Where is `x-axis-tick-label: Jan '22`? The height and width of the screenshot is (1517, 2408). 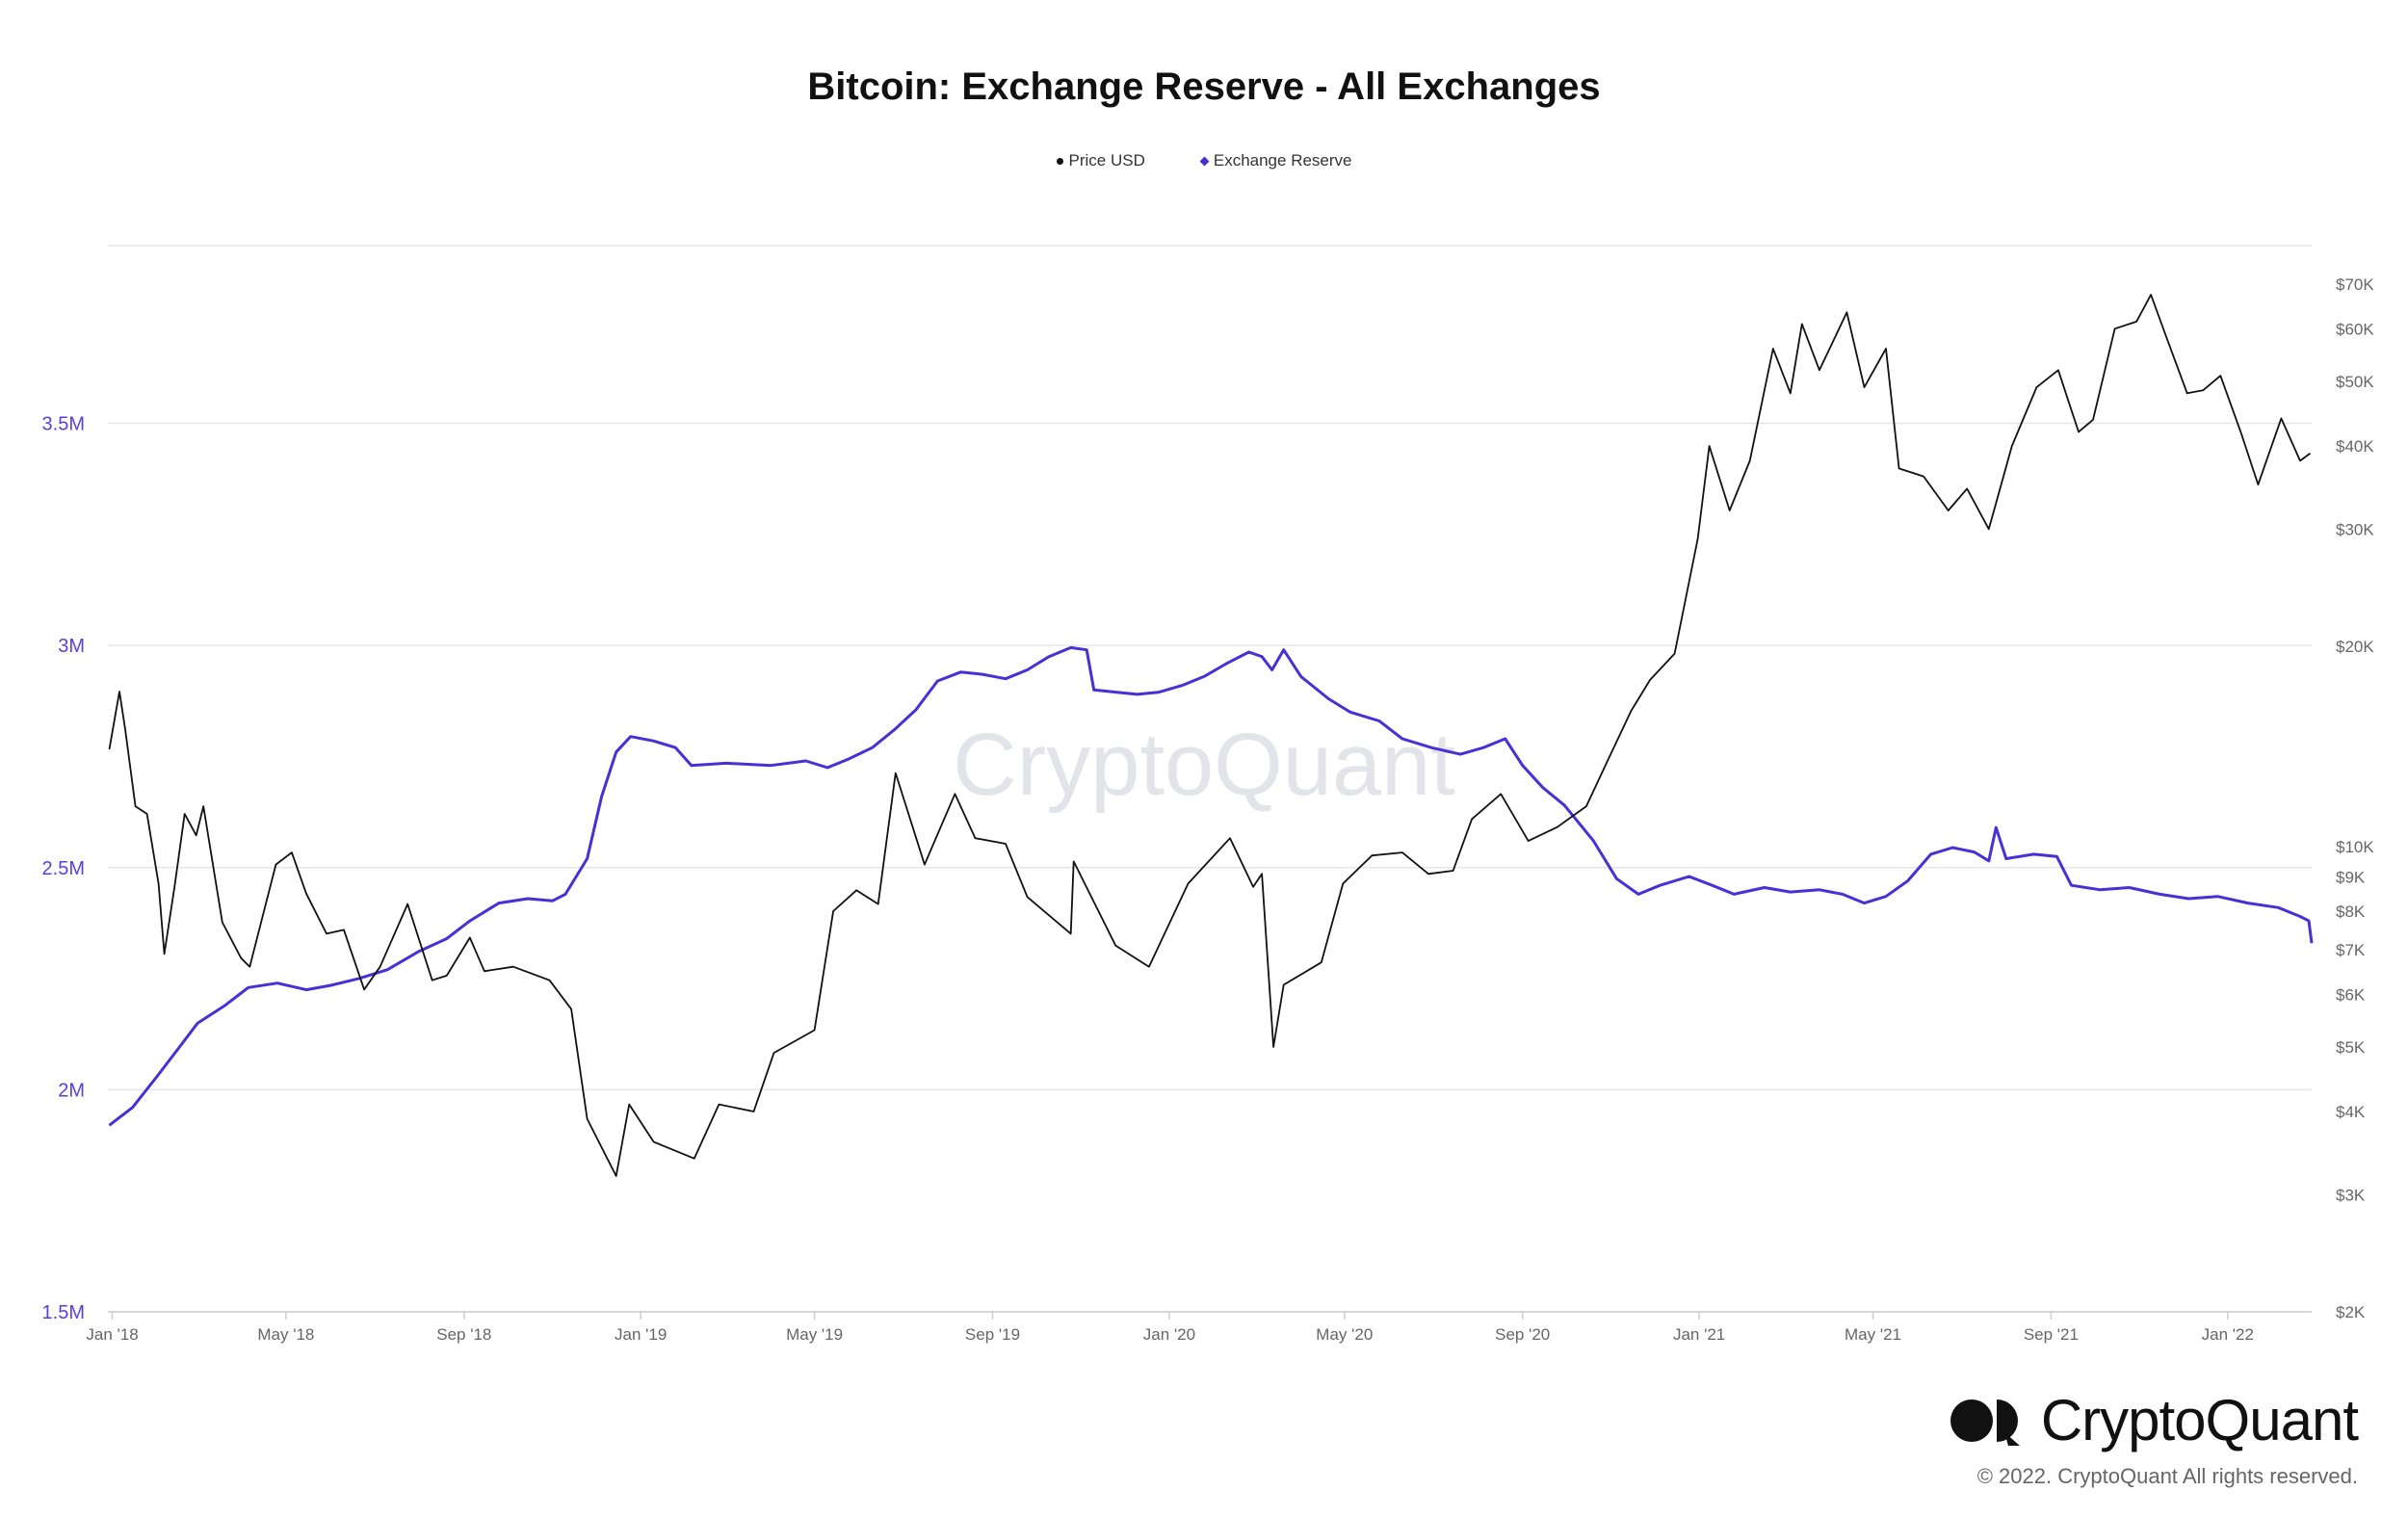
x-axis-tick-label: Jan '22 is located at coordinates (2228, 1334).